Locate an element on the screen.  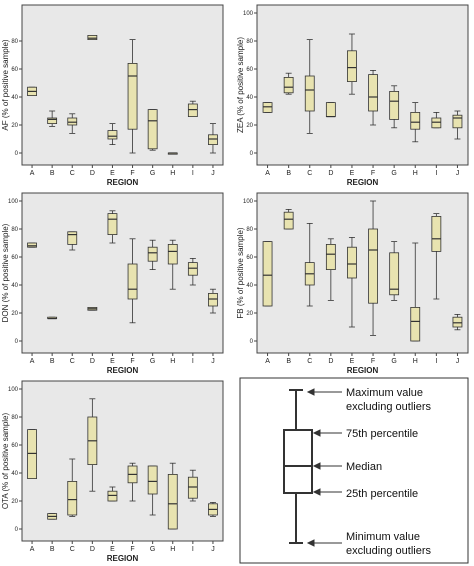
y-axis-label: AF (% of positive sample) is located at coordinates (5, 84).